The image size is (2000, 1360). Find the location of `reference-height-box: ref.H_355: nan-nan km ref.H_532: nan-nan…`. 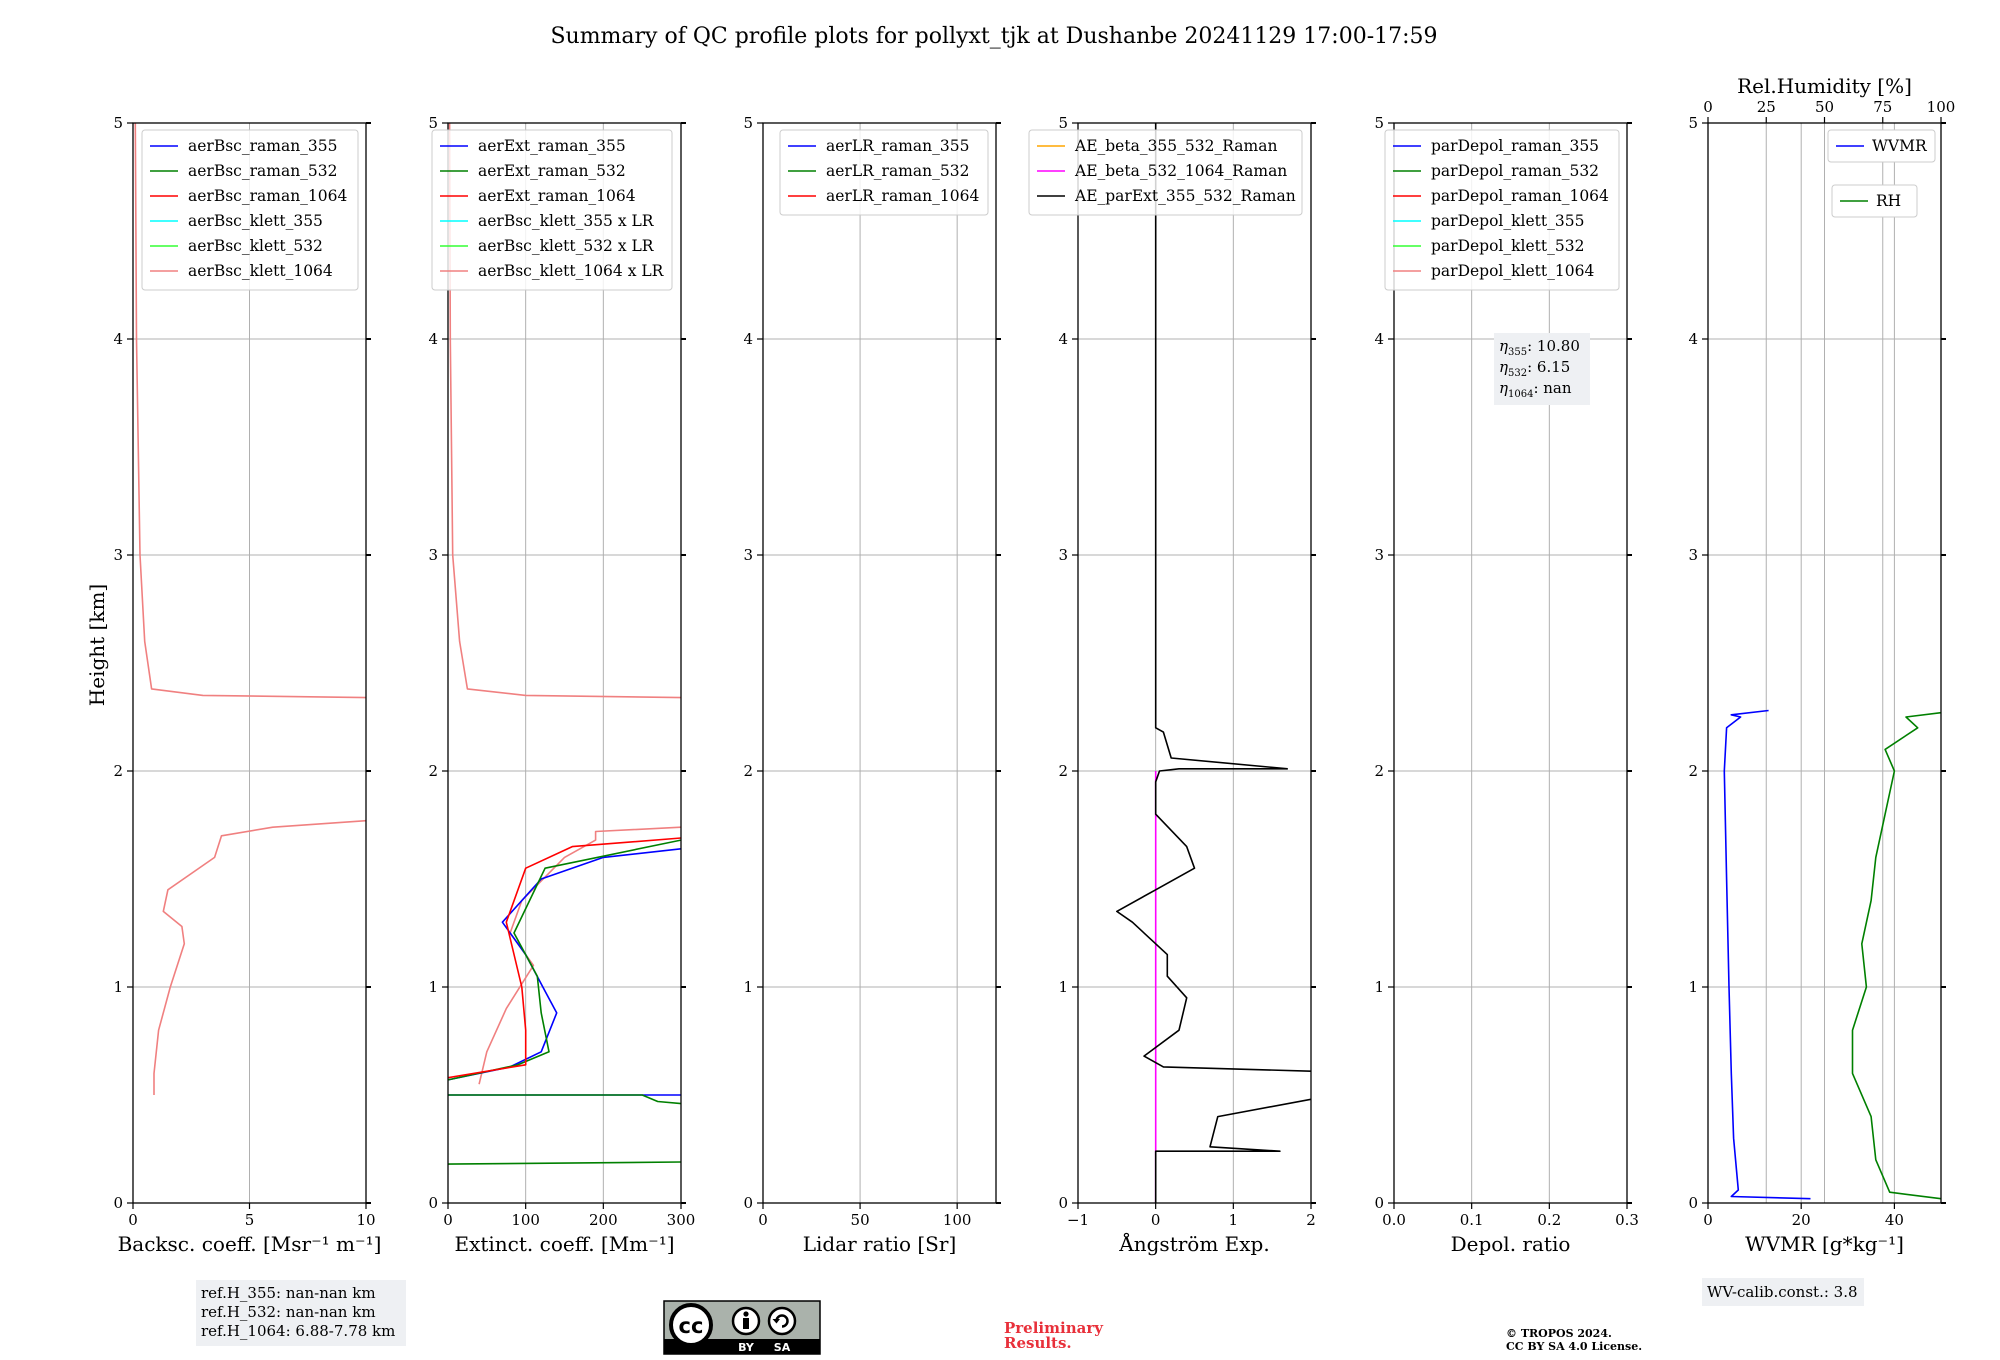

reference-height-box: ref.H_355: nan-nan km ref.H_532: nan-nan… is located at coordinates (301, 1313).